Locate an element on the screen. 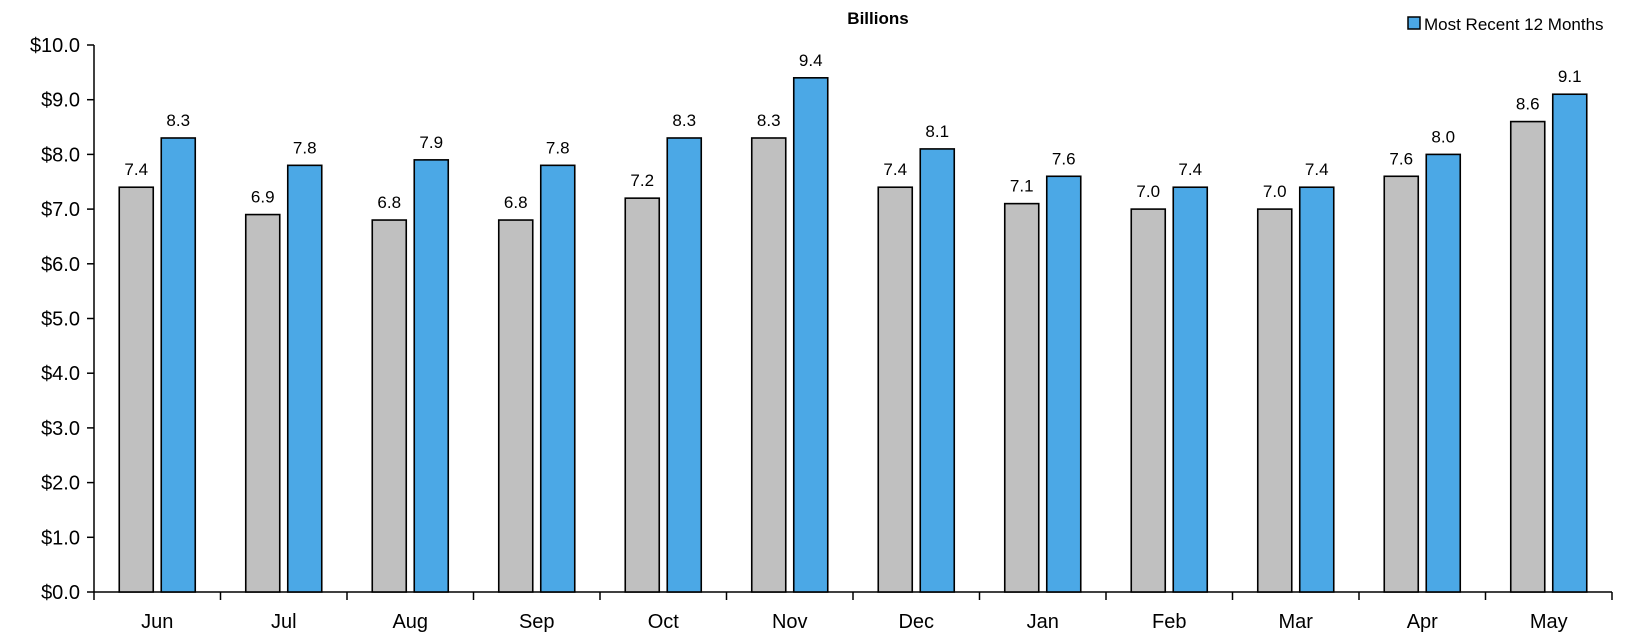  x-tick-label: Aug is located at coordinates (410, 622).